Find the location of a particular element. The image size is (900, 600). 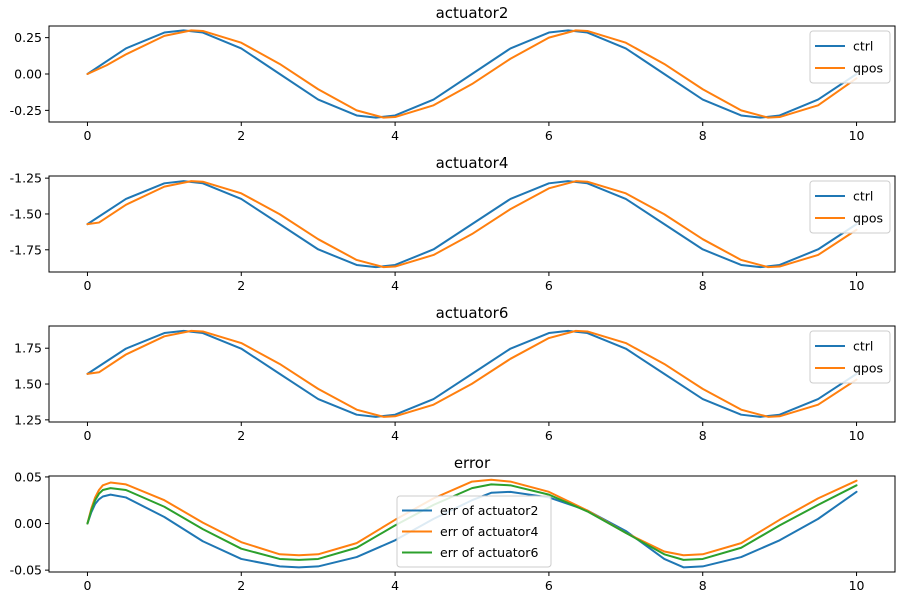

legend-label-2: err of actuator4 is located at coordinates (489, 531).